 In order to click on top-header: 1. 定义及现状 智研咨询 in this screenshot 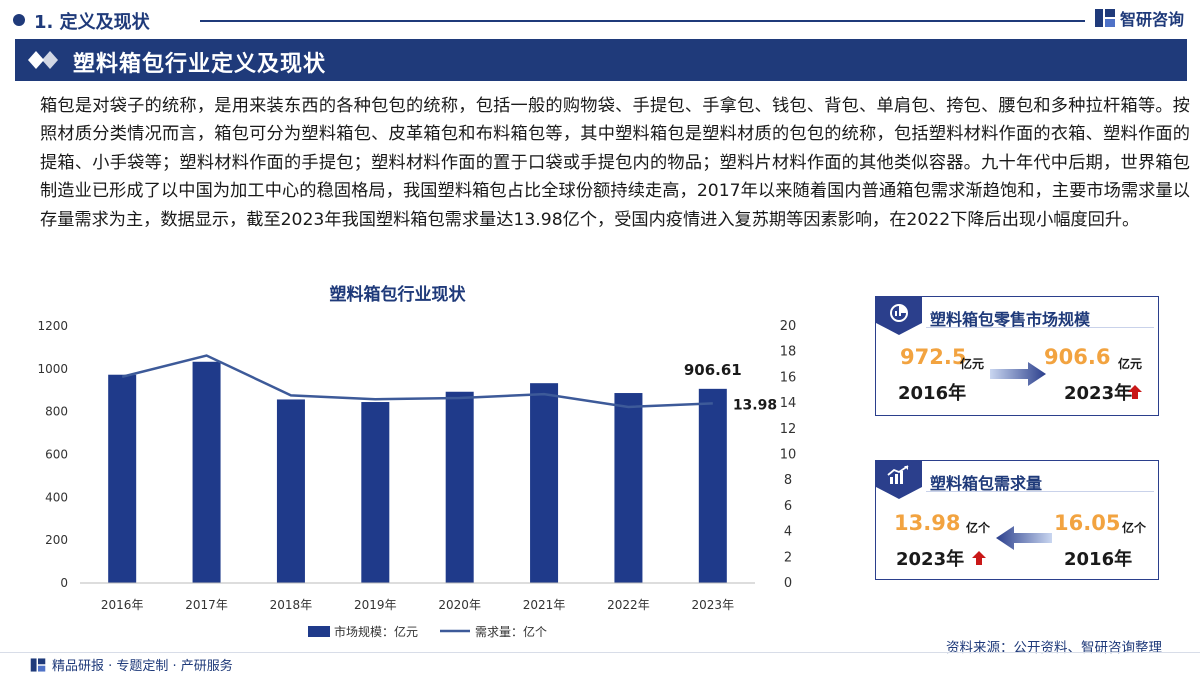, I will do `click(600, 20)`.